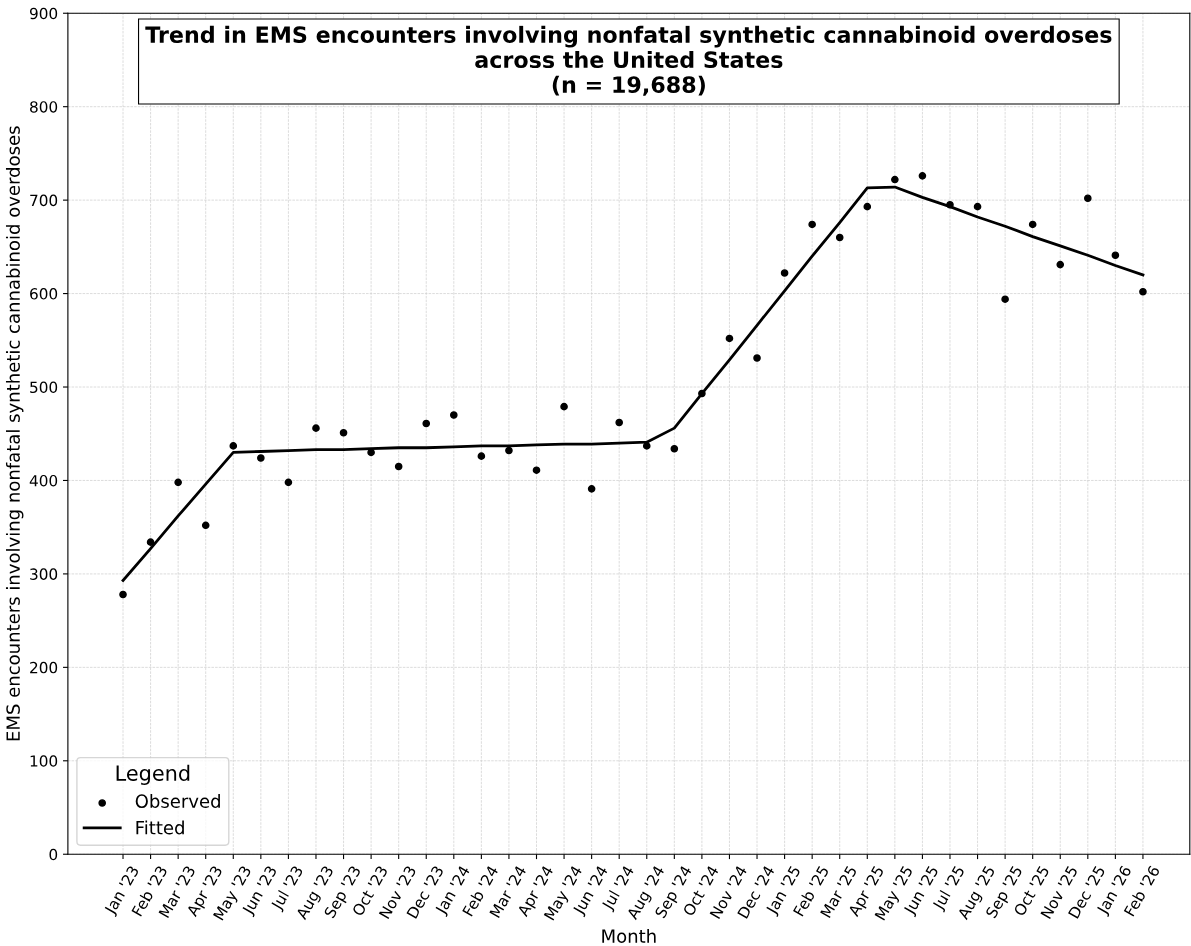  I want to click on legend-label: Observed, so click(177, 801).